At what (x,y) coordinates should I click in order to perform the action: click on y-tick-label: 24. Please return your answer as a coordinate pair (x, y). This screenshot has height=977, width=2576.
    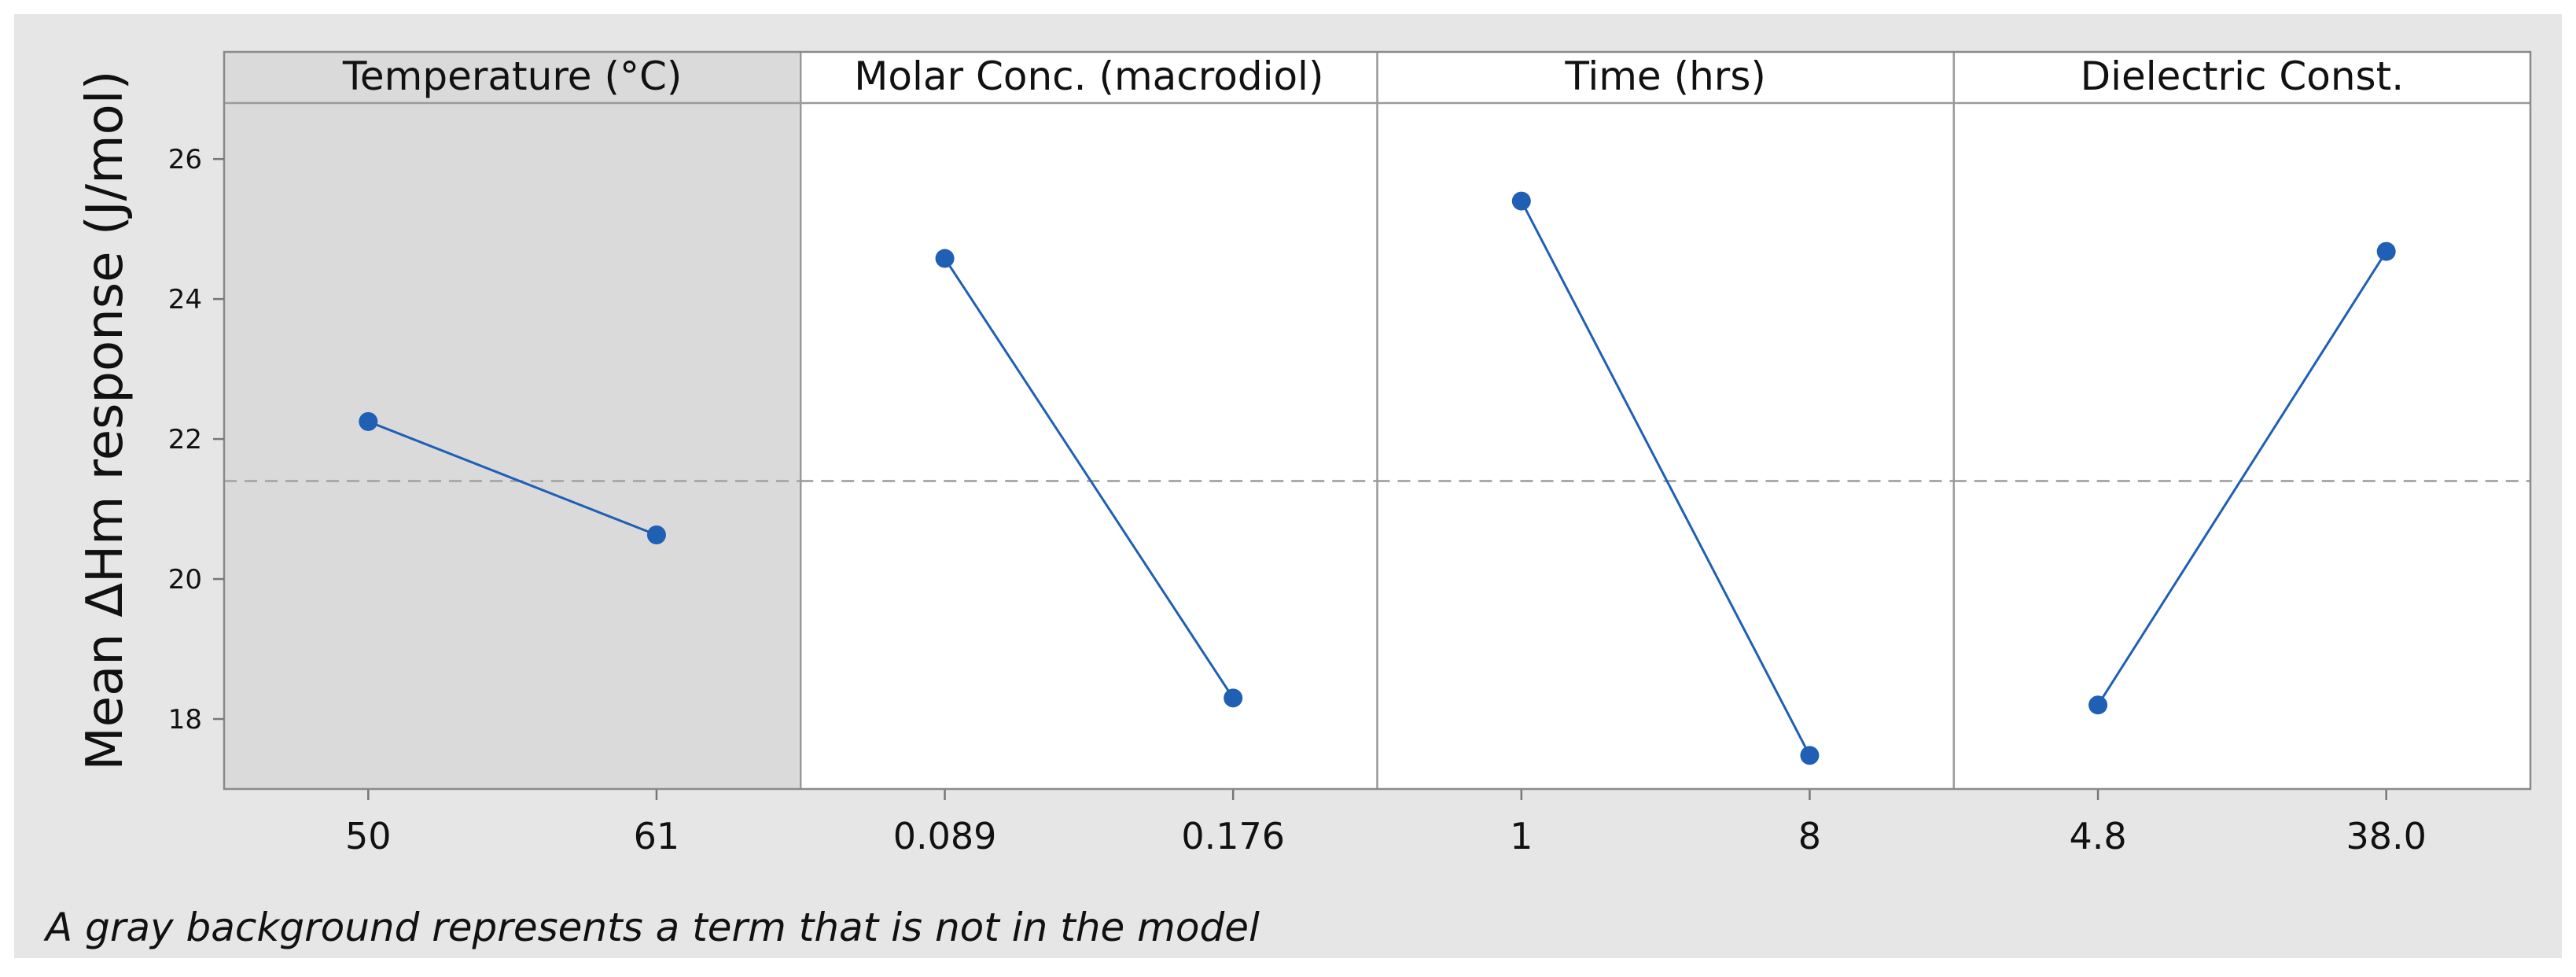
    Looking at the image, I should click on (185, 300).